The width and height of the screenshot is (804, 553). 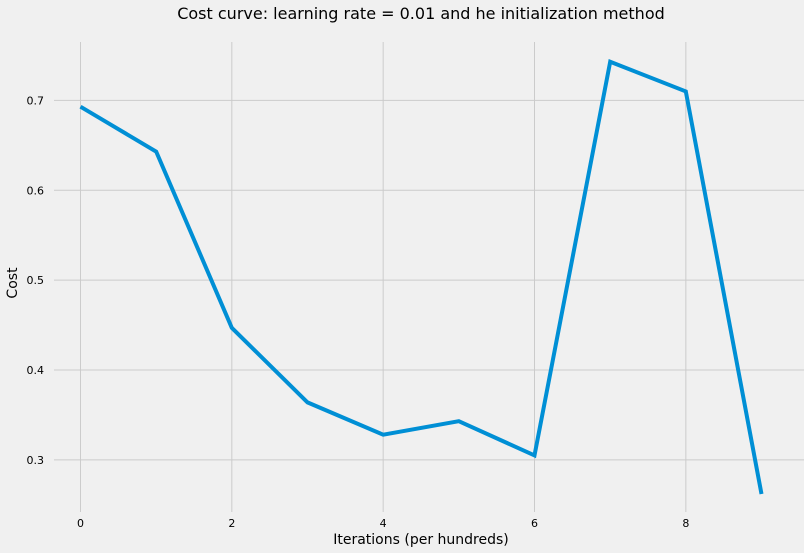 I want to click on y-tick-label: 0.7, so click(x=36, y=100).